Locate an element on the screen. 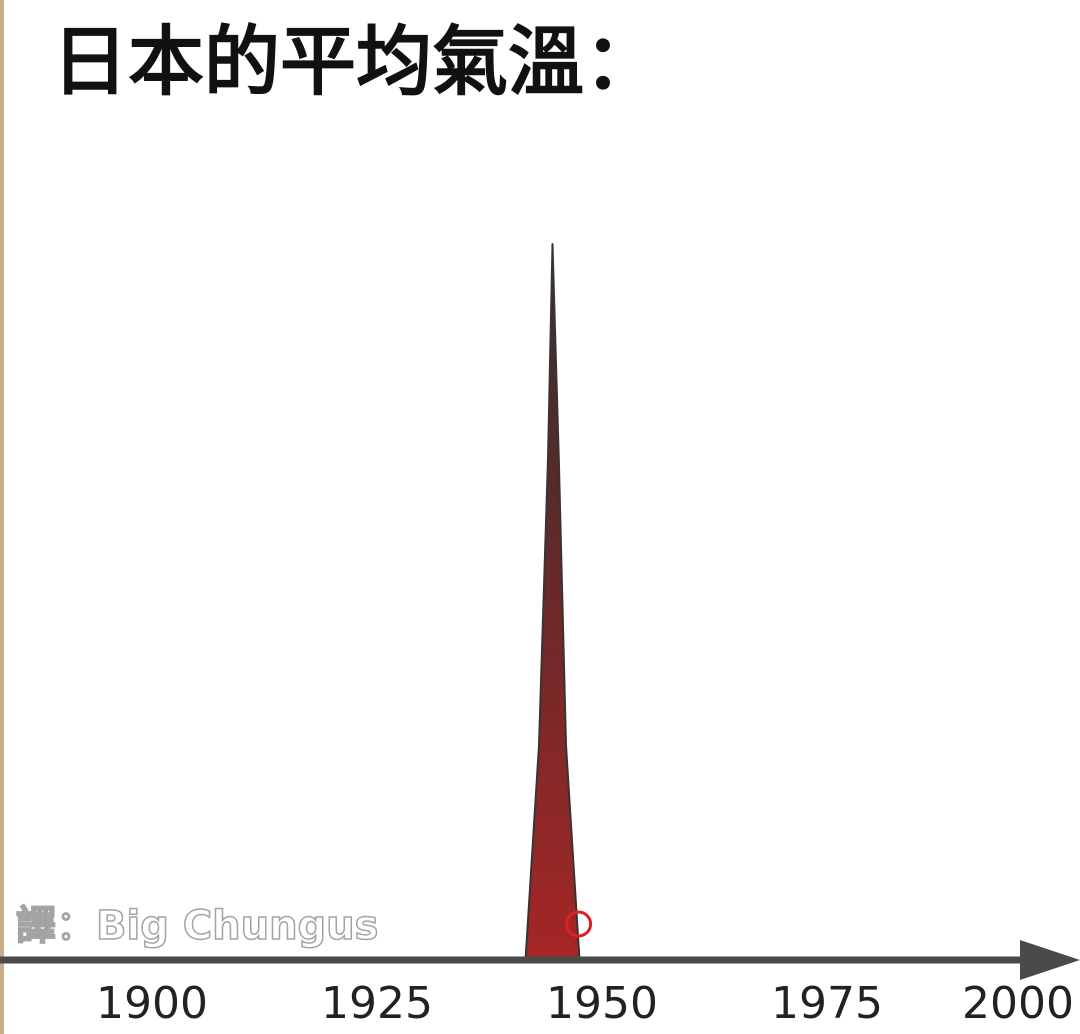 This screenshot has width=1080, height=1034. x-tick-label-2000: 2000 is located at coordinates (1018, 1003).